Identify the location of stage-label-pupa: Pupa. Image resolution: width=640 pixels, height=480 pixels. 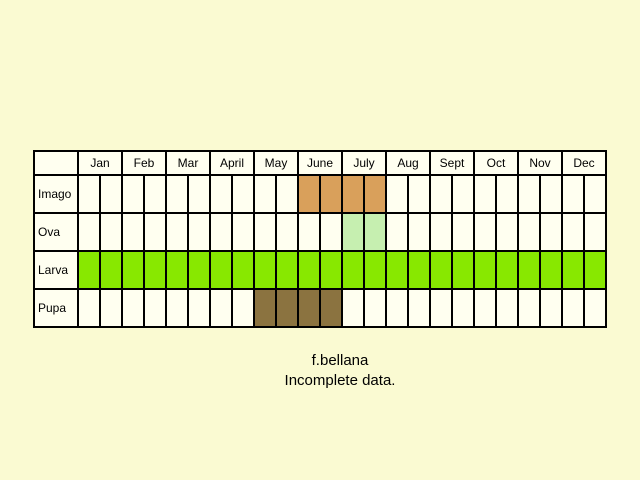
(52, 308).